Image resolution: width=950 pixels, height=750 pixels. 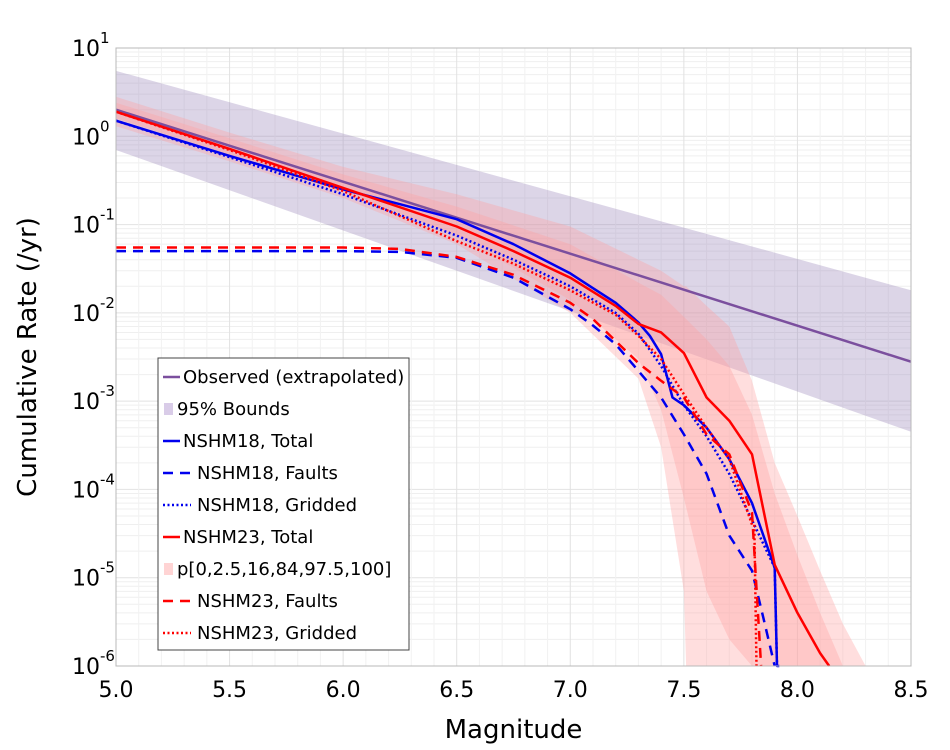 I want to click on x-tick-label: 8.0, so click(x=797, y=690).